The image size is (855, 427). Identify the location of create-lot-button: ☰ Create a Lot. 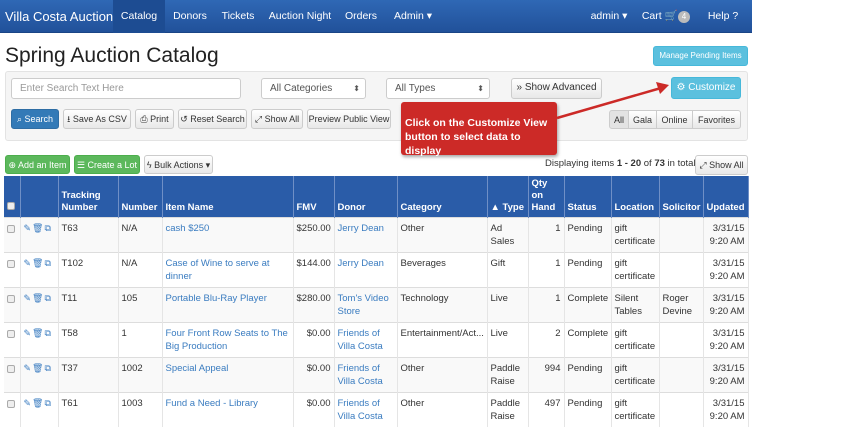
(107, 164).